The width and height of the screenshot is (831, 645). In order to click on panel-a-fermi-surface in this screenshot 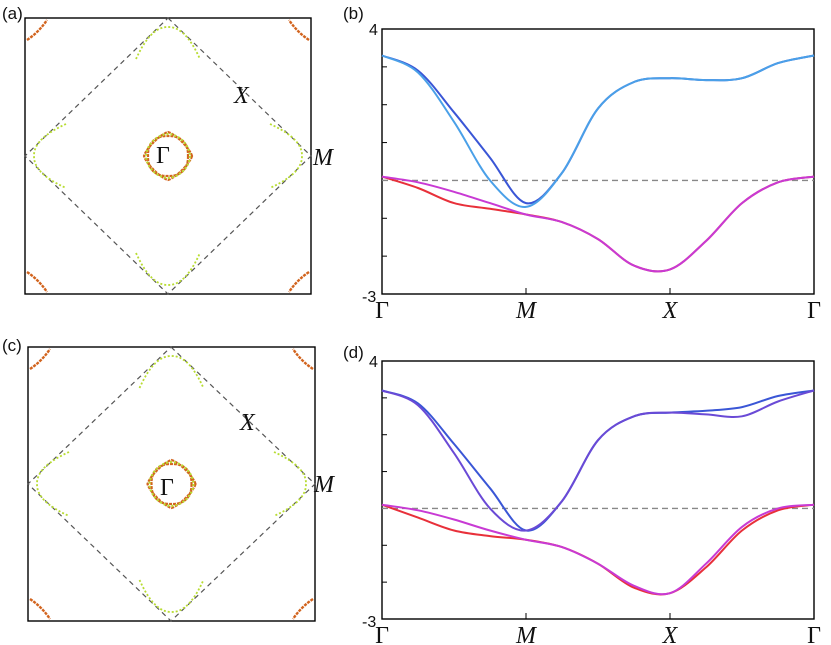, I will do `click(168, 156)`.